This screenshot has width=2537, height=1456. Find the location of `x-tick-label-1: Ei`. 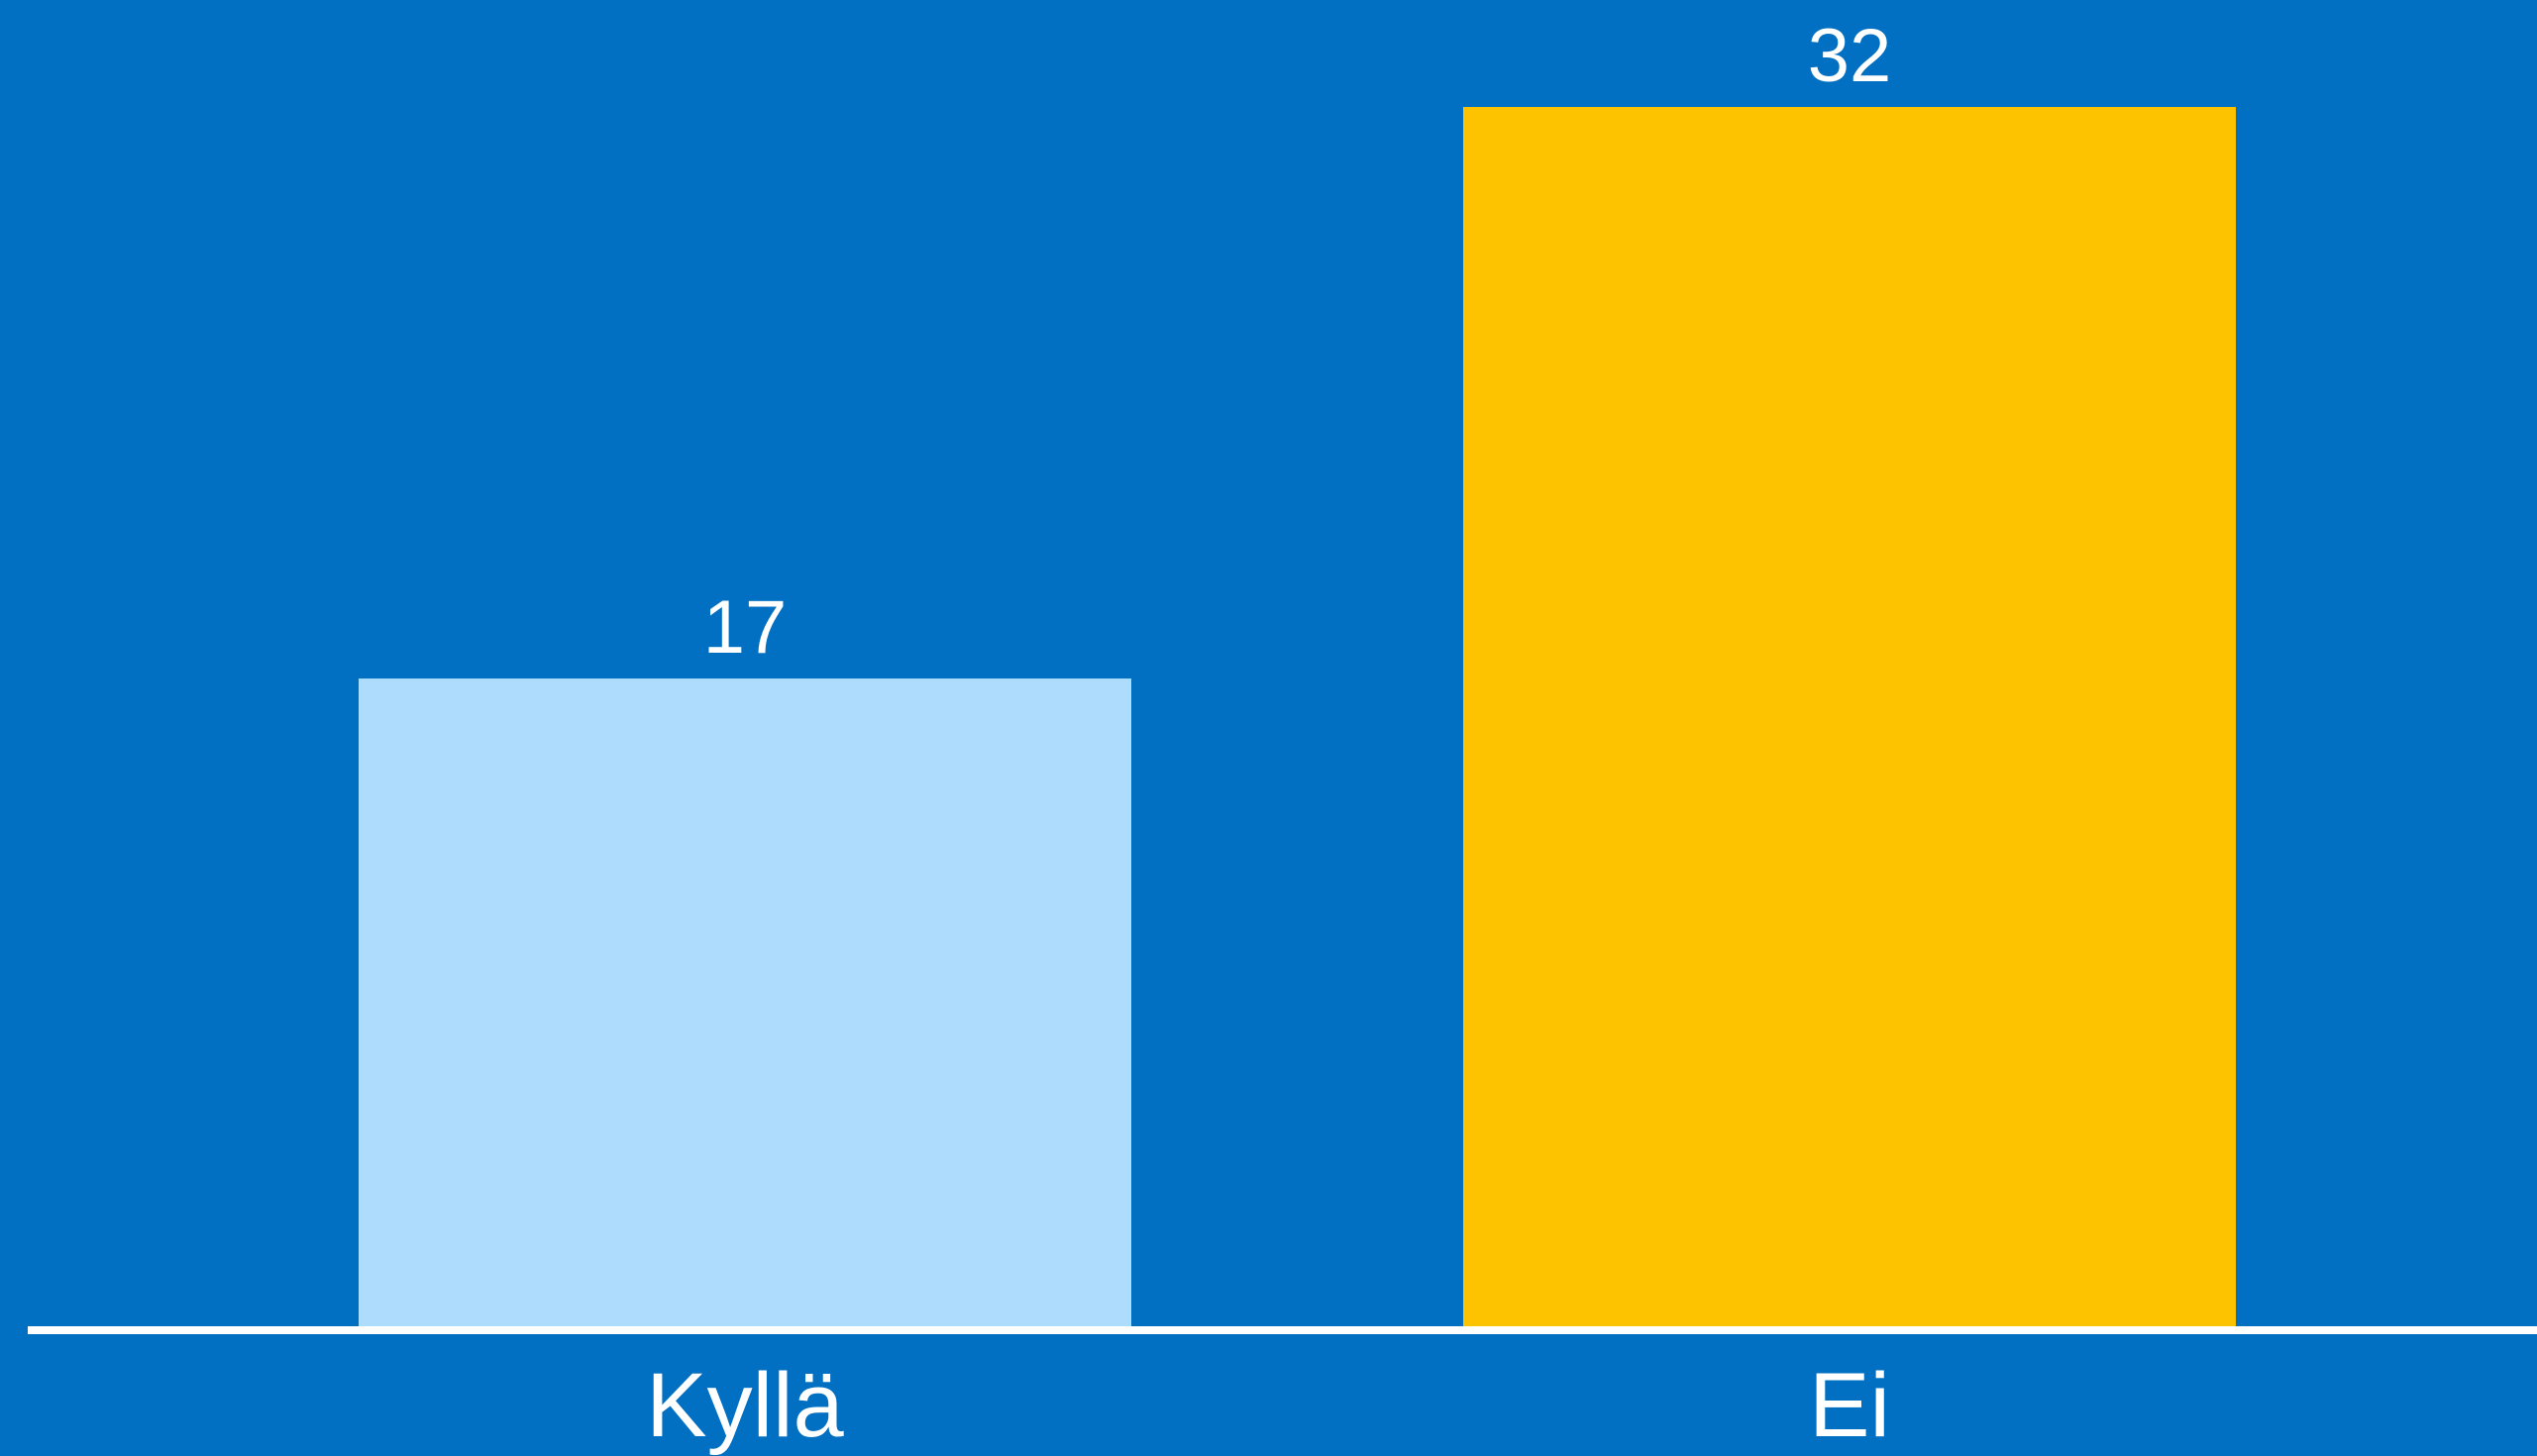

x-tick-label-1: Ei is located at coordinates (1849, 1405).